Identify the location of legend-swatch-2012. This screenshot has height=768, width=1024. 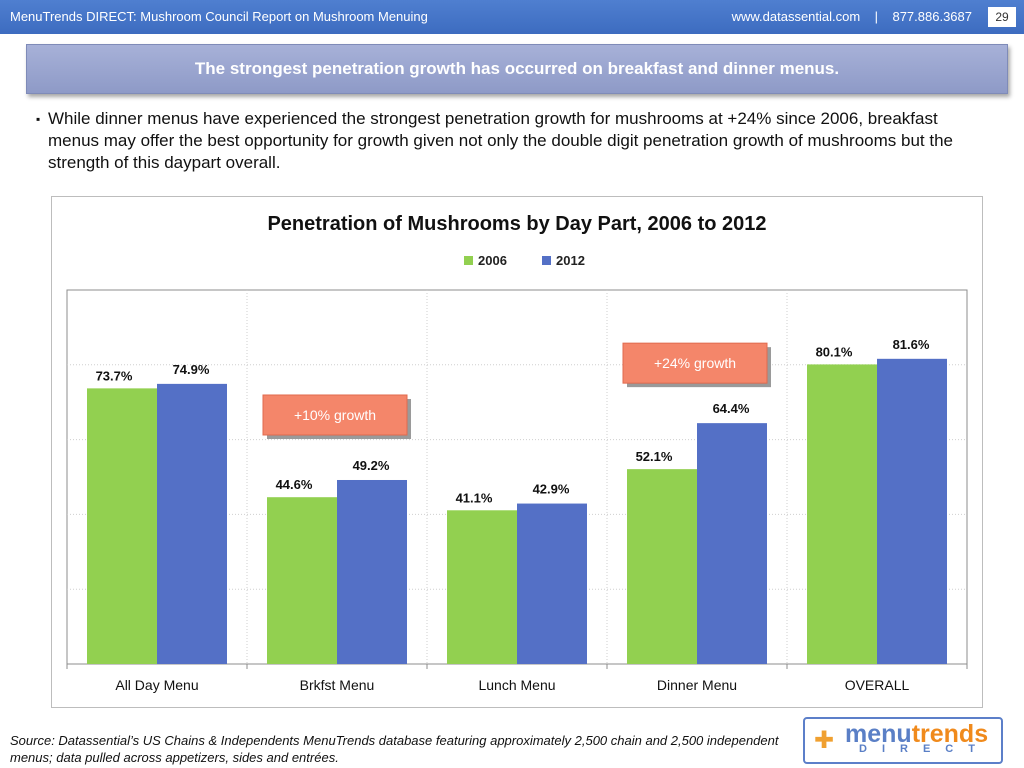
(546, 260).